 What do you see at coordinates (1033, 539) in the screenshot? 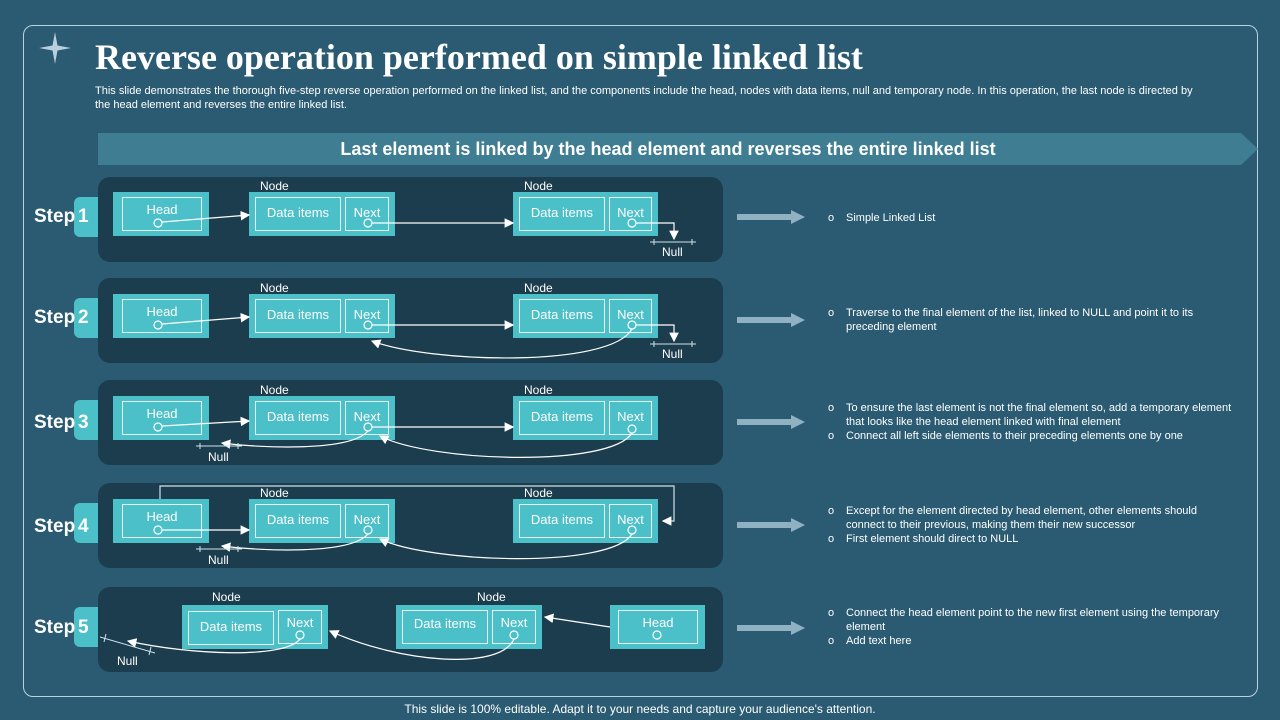
I see `bullet-item: First element should direct to NULL` at bounding box center [1033, 539].